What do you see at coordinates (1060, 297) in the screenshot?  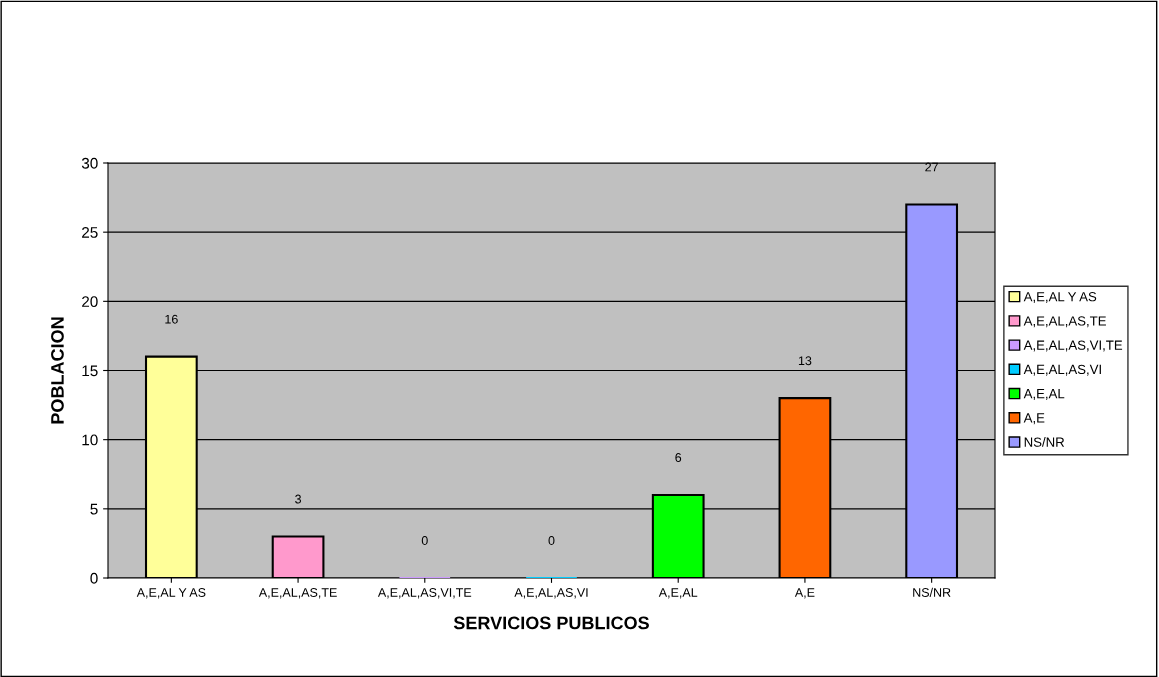 I see `legend-label: A,E,AL Y AS` at bounding box center [1060, 297].